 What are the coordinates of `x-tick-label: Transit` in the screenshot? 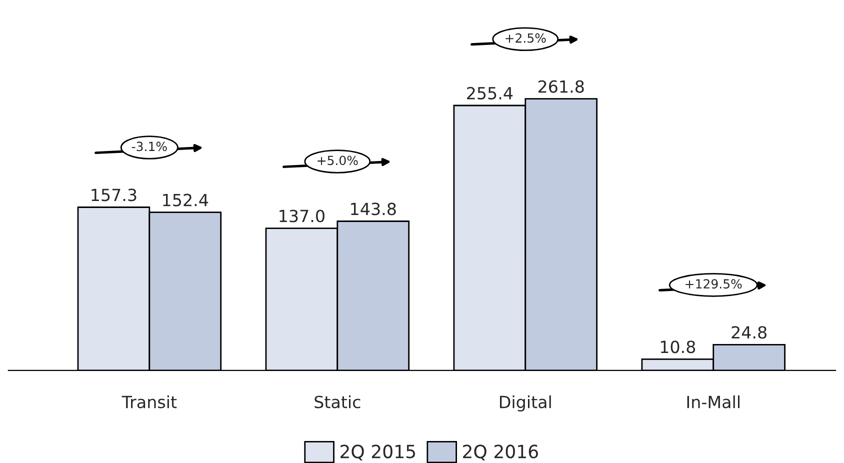 It's located at (149, 401).